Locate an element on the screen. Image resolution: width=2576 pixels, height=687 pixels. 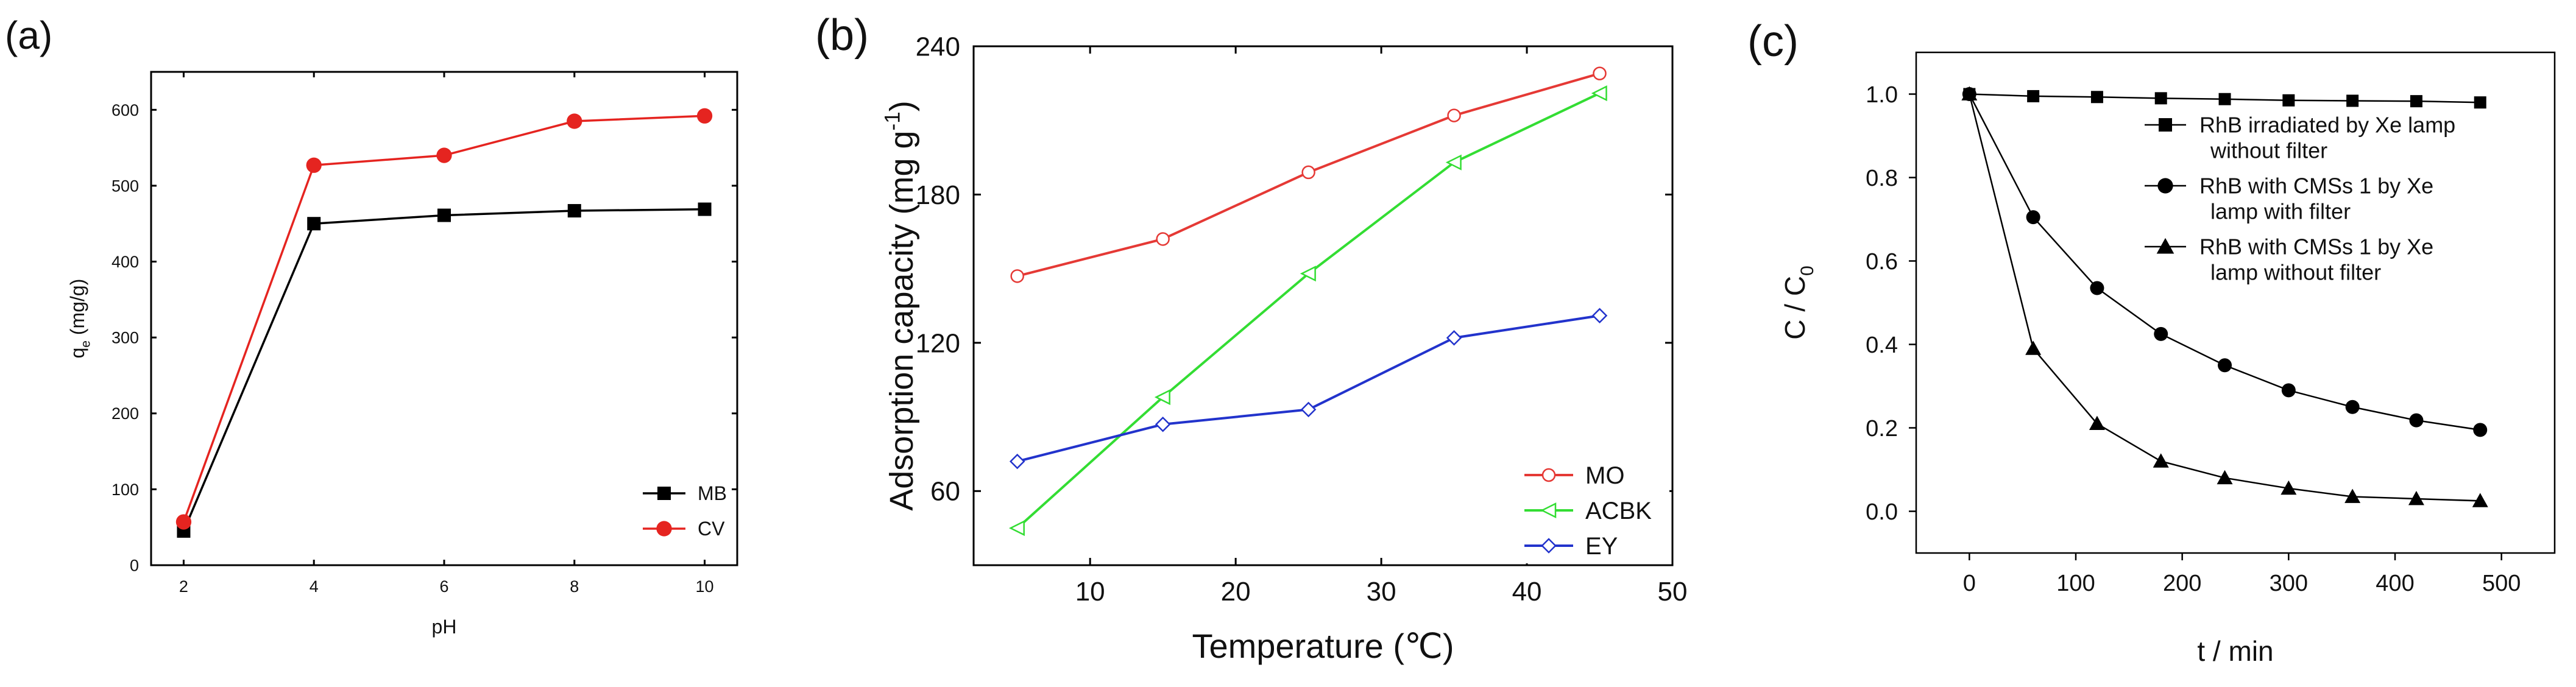
legend-item: EY is located at coordinates (1571, 546).